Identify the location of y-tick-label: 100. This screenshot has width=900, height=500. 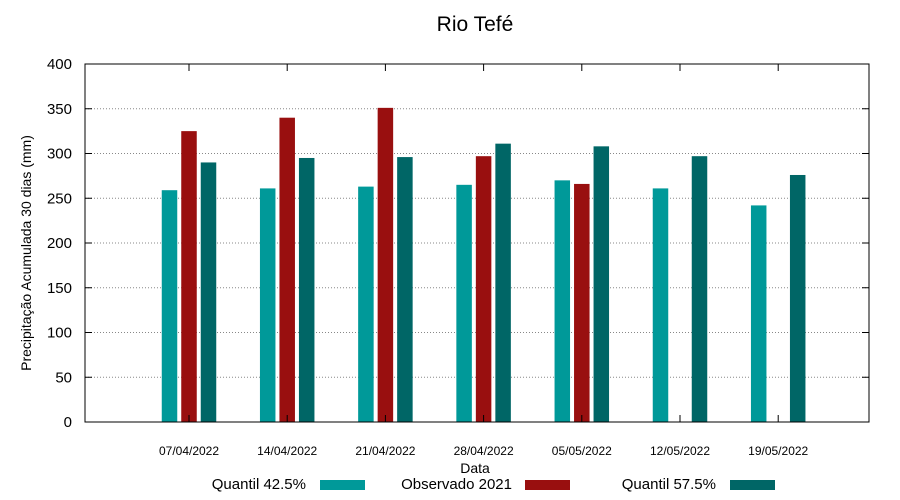
(59, 333).